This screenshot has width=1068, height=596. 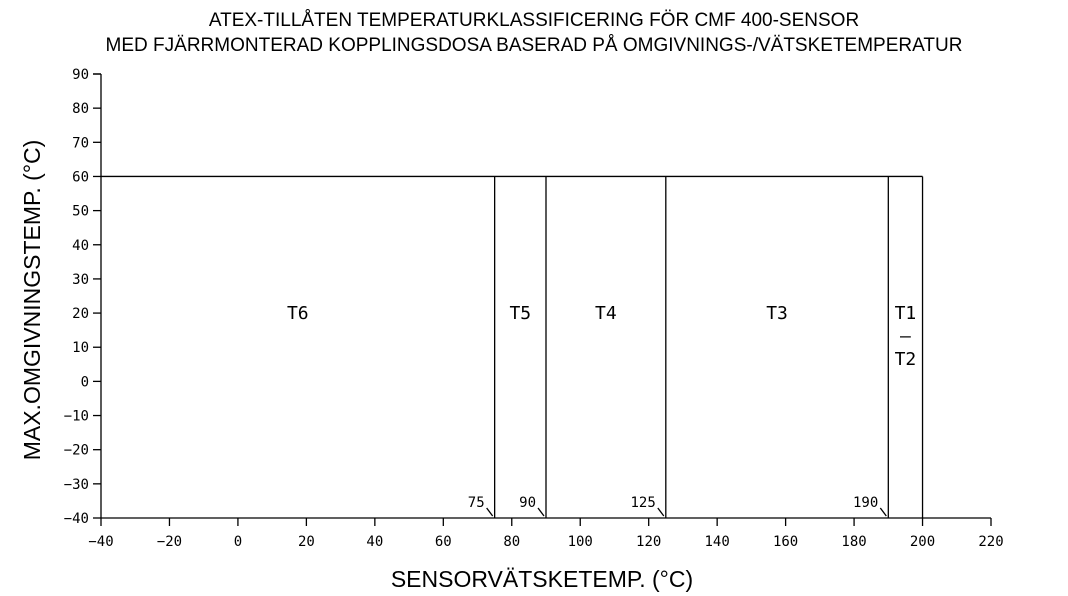 I want to click on zone-label: T5, so click(x=520, y=313).